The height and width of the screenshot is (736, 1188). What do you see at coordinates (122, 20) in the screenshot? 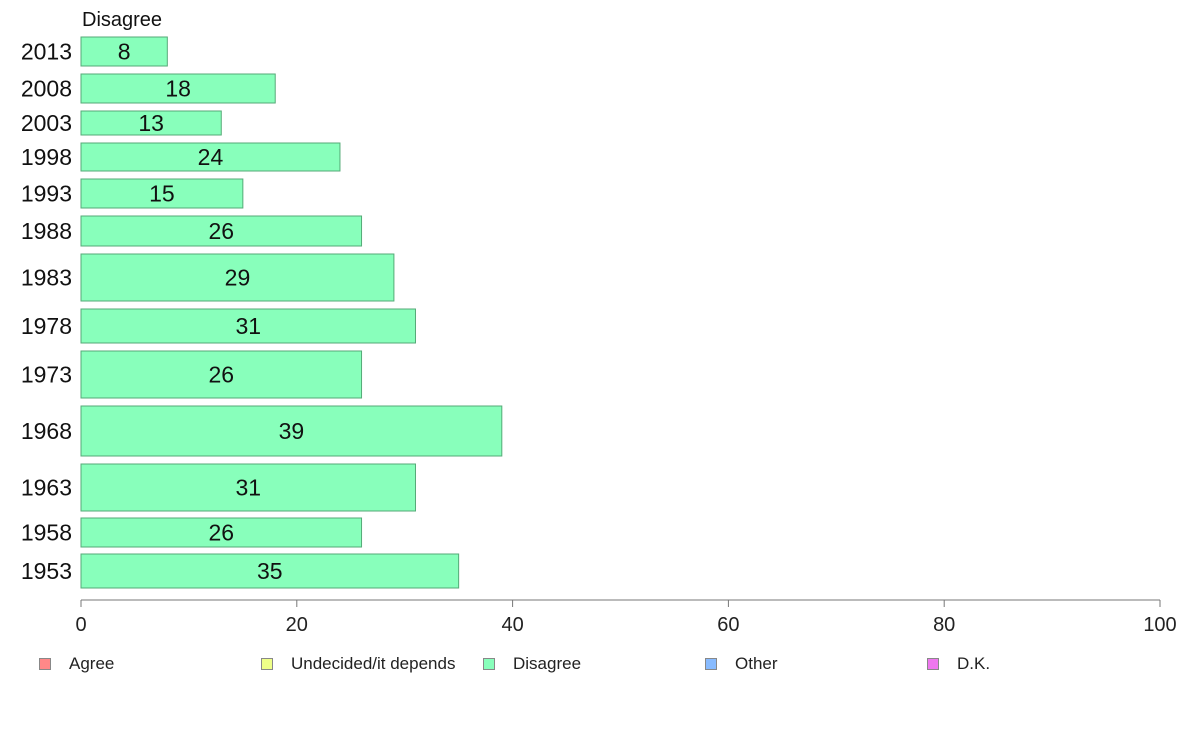
I see `chart-title: Disagree` at bounding box center [122, 20].